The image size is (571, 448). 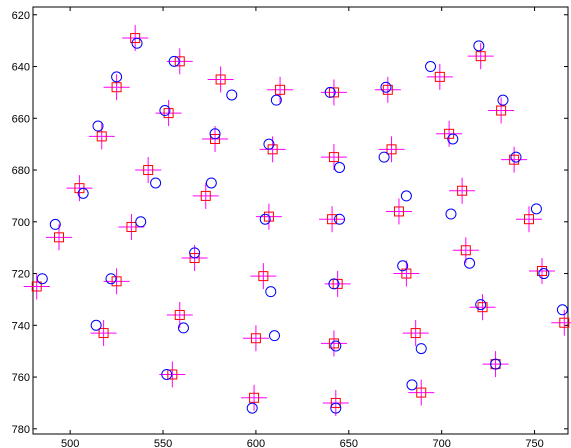 What do you see at coordinates (21, 275) in the screenshot?
I see `y-tick-label: 720` at bounding box center [21, 275].